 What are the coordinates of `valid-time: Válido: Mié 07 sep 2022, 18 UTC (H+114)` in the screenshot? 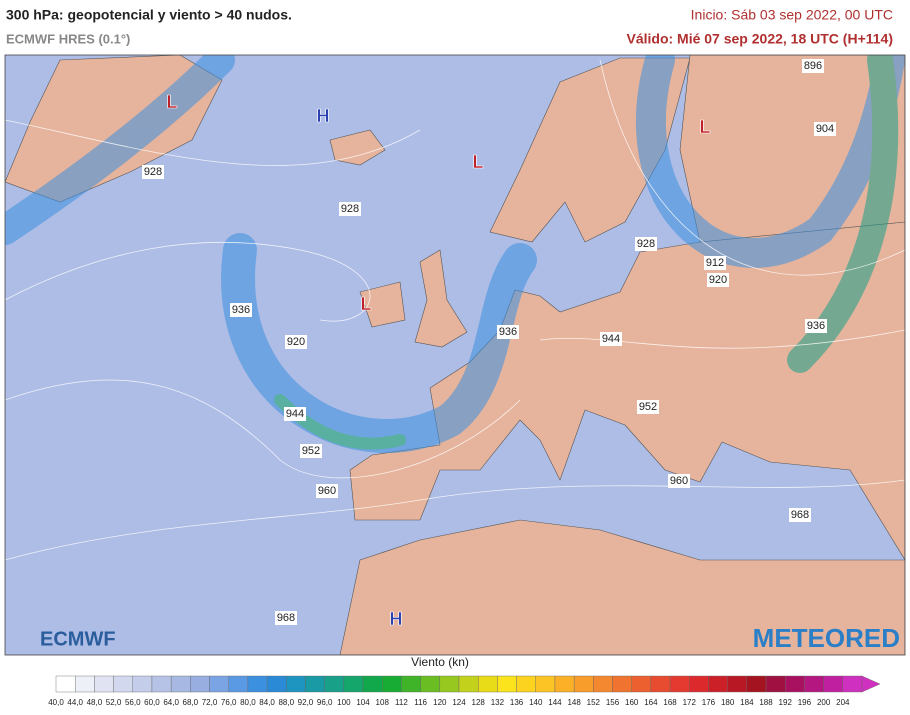 It's located at (759, 39).